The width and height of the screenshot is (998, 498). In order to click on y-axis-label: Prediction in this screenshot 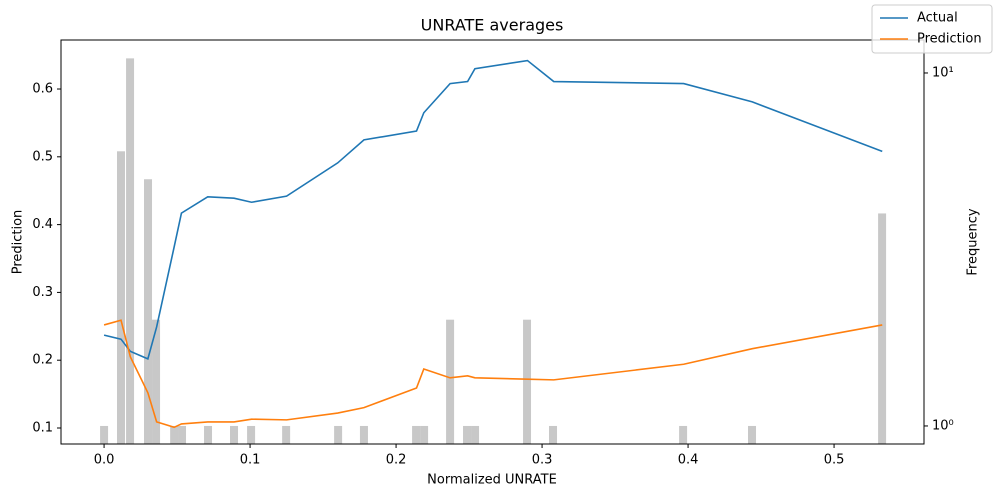, I will do `click(18, 242)`.